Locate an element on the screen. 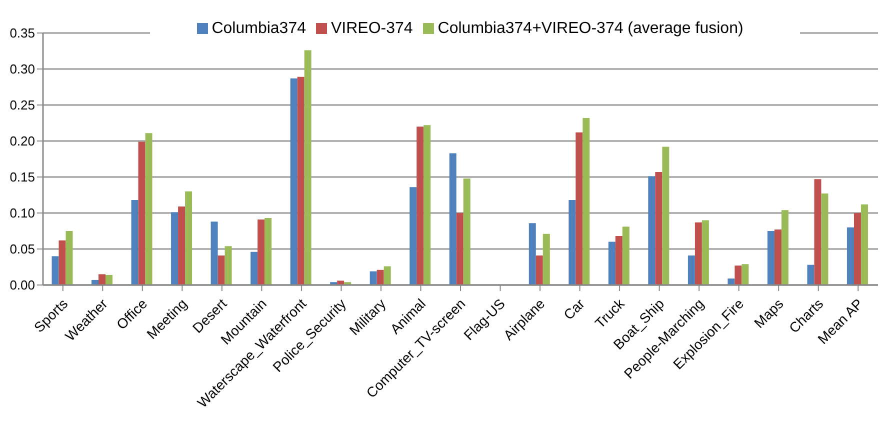  y-tick-label: 0.05 is located at coordinates (22, 249).